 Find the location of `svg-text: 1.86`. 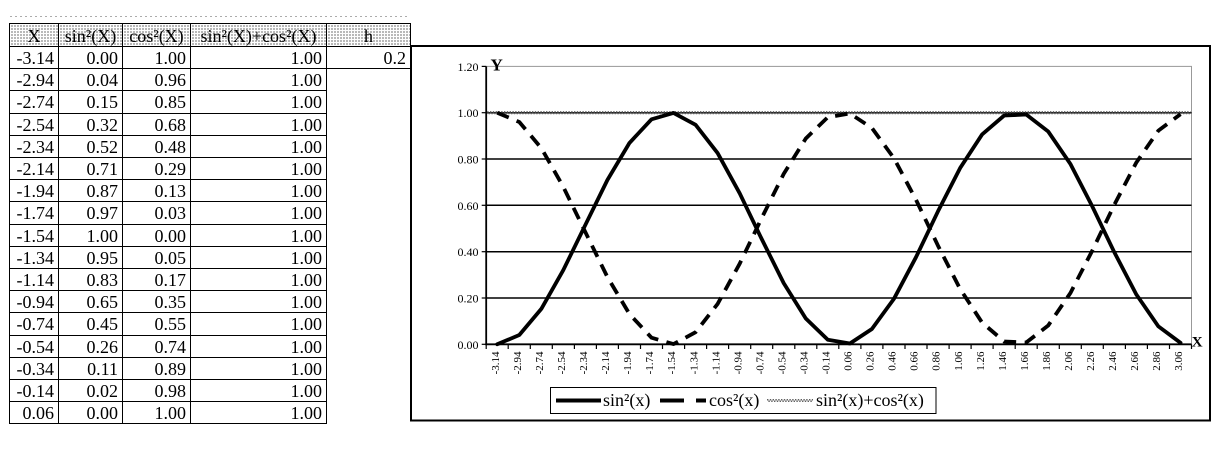

svg-text: 1.86 is located at coordinates (1047, 361).